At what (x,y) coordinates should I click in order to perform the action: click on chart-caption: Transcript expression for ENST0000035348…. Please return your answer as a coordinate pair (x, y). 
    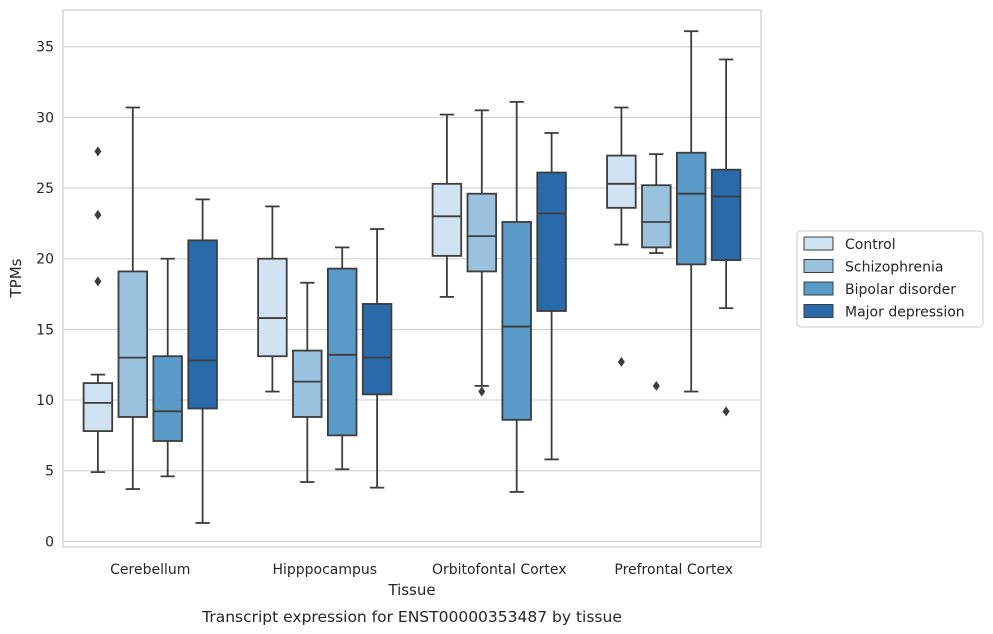
    Looking at the image, I should click on (411, 617).